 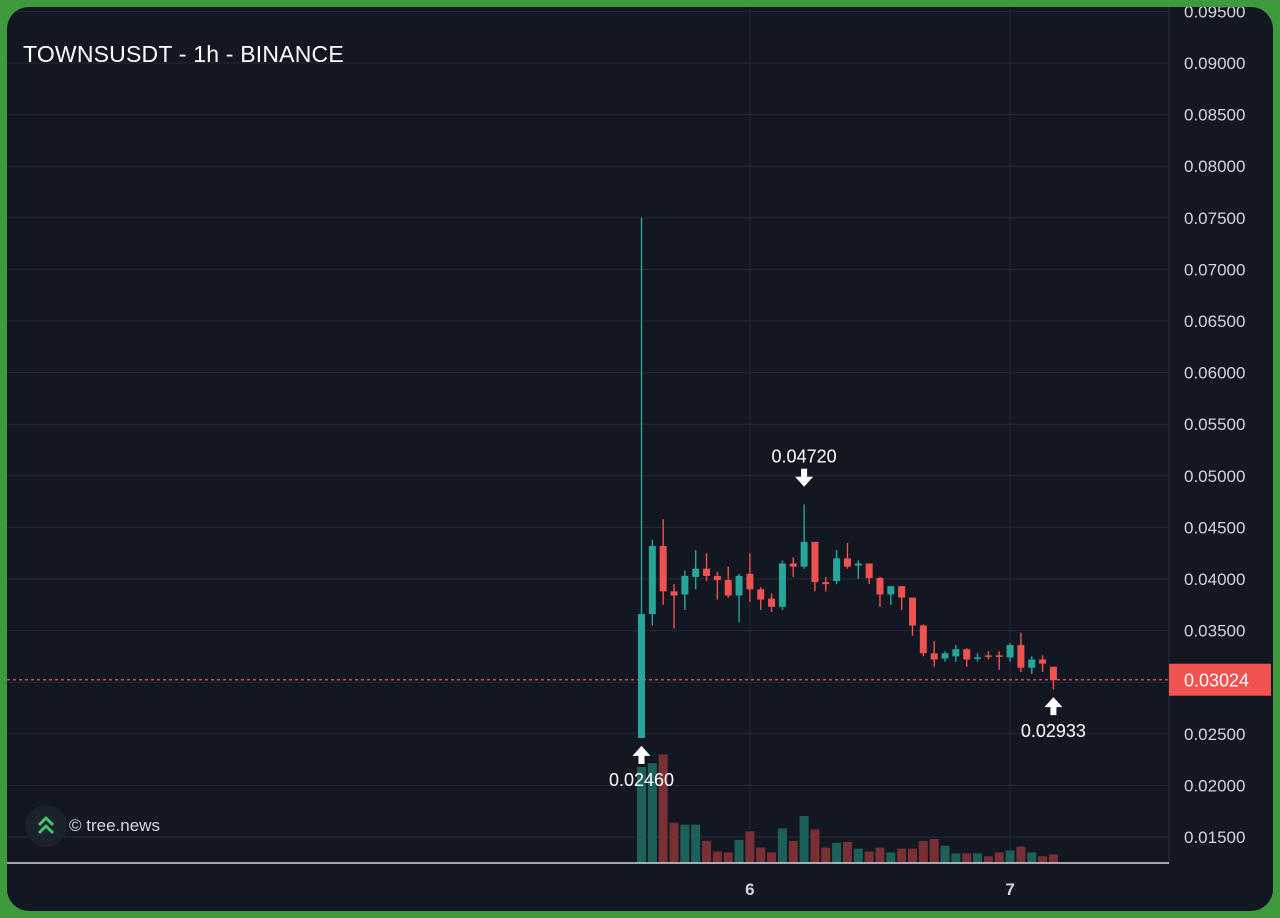 What do you see at coordinates (804, 457) in the screenshot?
I see `annotation-label: 0.04720` at bounding box center [804, 457].